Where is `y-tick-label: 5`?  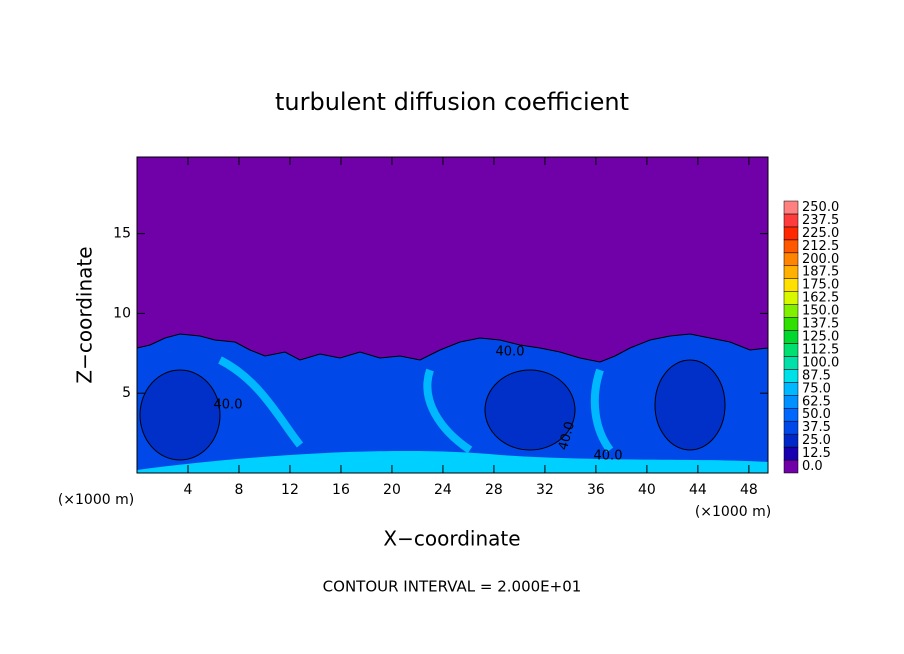 y-tick-label: 5 is located at coordinates (126, 393).